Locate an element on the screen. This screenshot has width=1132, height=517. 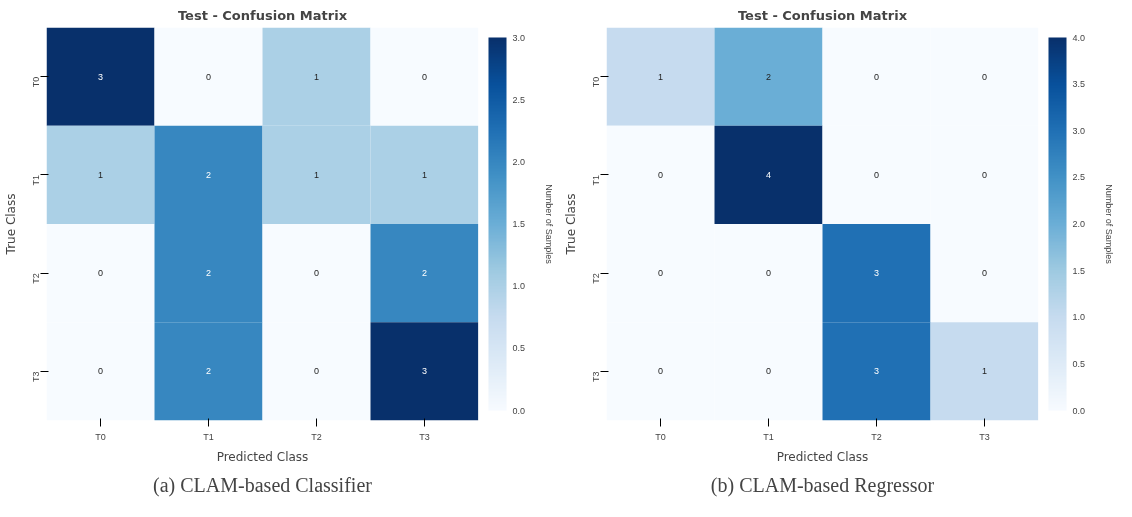
text: (a) CLAM-based Classifier is located at coordinates (263, 485).